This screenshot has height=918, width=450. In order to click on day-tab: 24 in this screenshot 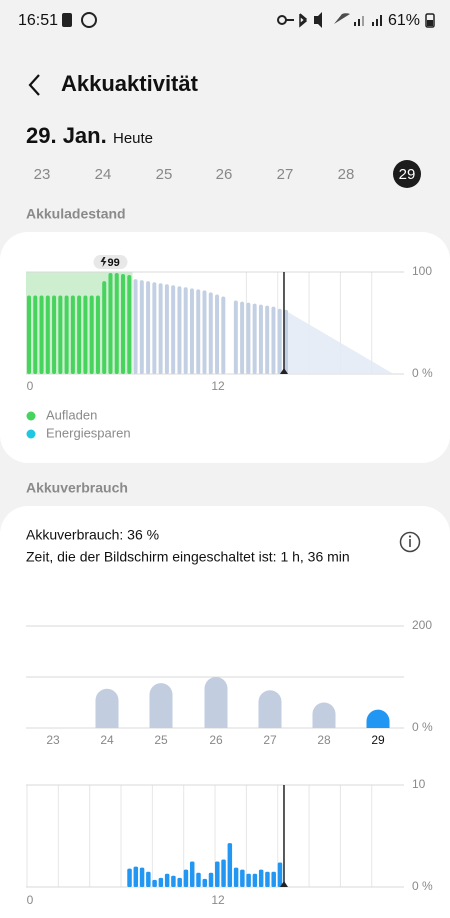, I will do `click(103, 174)`.